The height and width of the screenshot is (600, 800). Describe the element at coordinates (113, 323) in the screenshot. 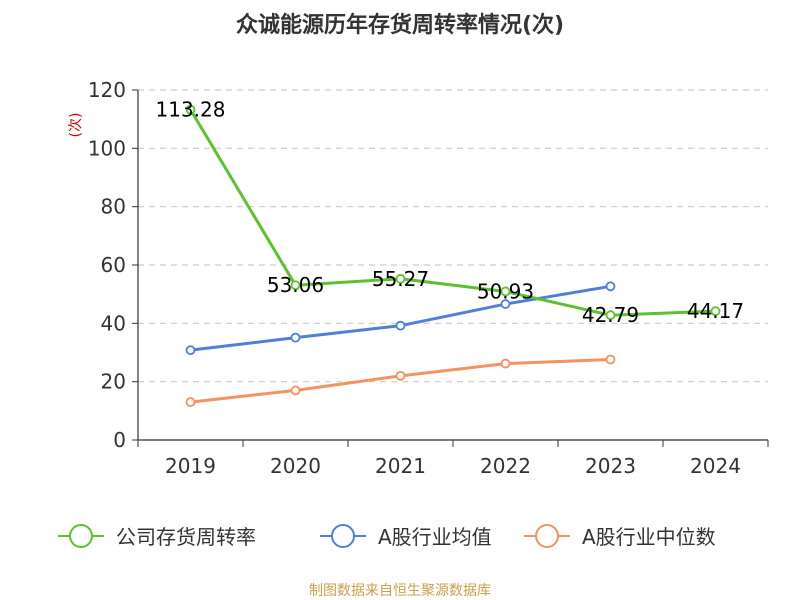

I see `y-tick-label: 40` at that location.